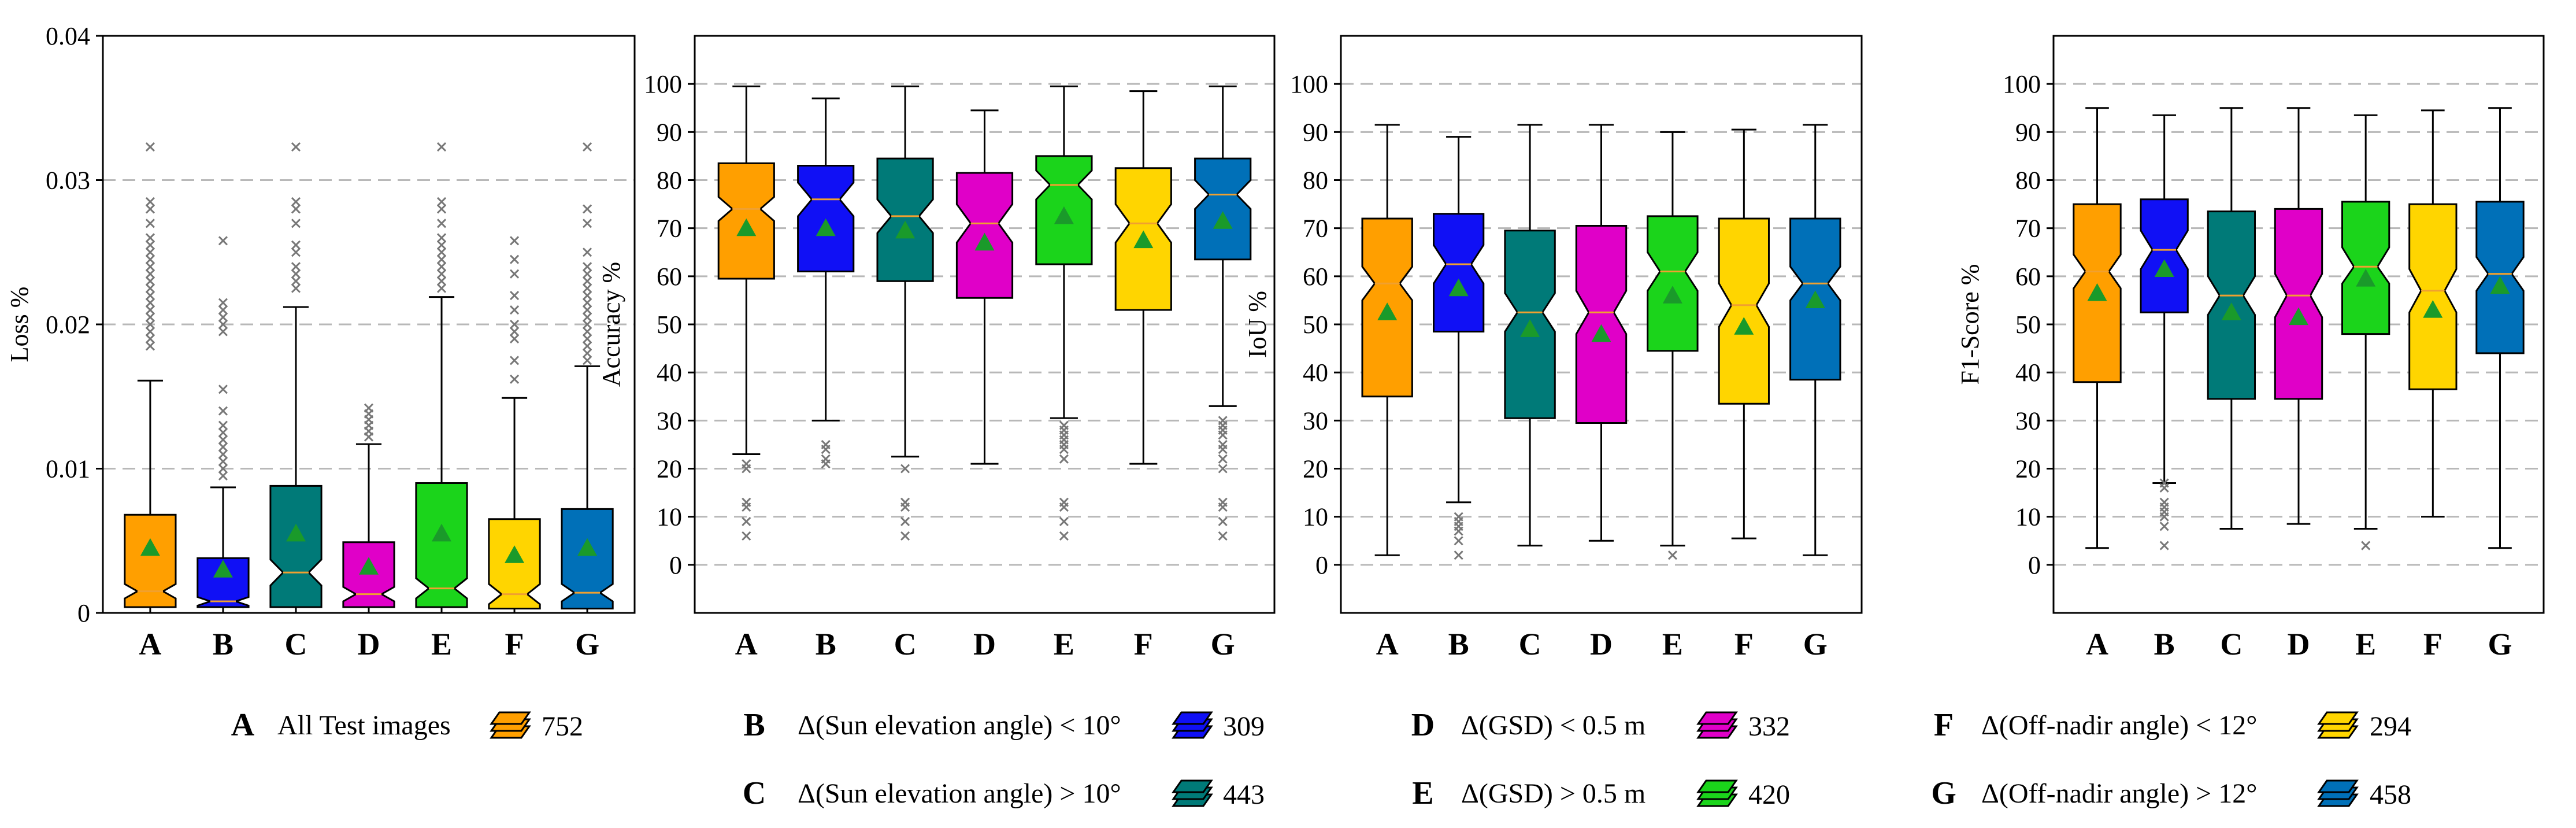  What do you see at coordinates (2028, 469) in the screenshot?
I see `y-tick-label: 20` at bounding box center [2028, 469].